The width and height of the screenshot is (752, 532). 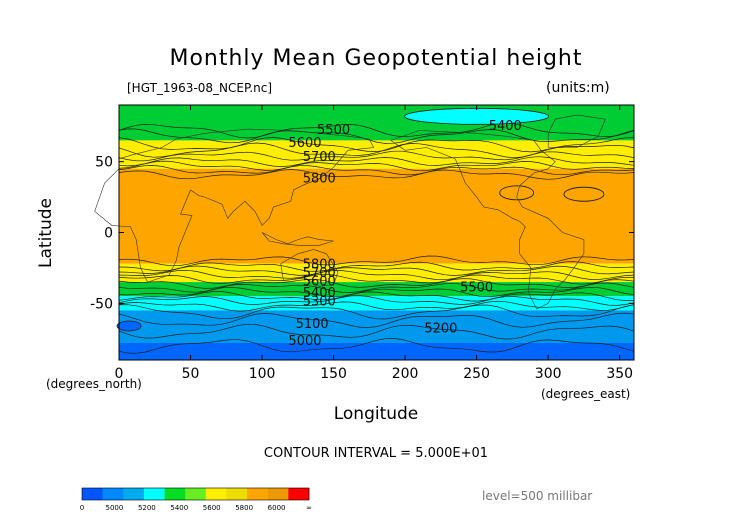 I want to click on colorbar-label: 5400, so click(x=179, y=508).